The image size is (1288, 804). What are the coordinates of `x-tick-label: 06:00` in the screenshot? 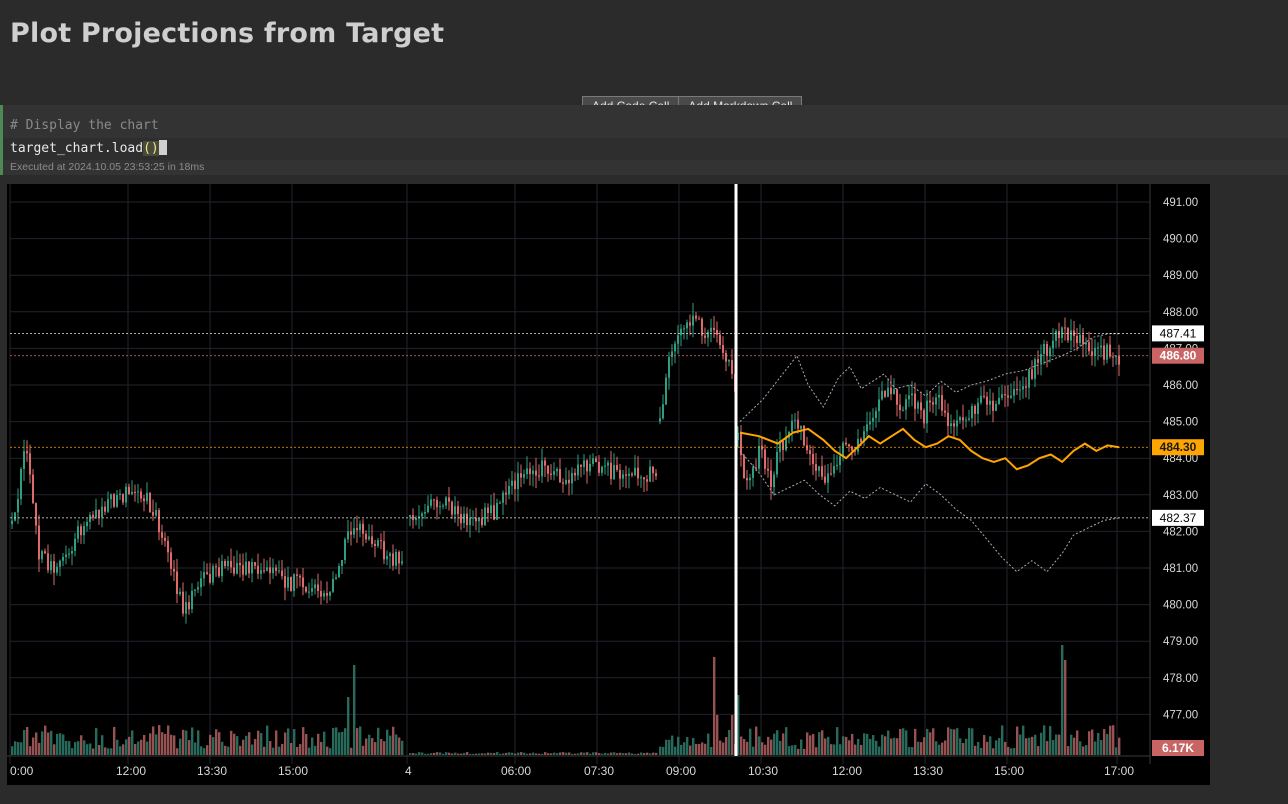 It's located at (516, 771).